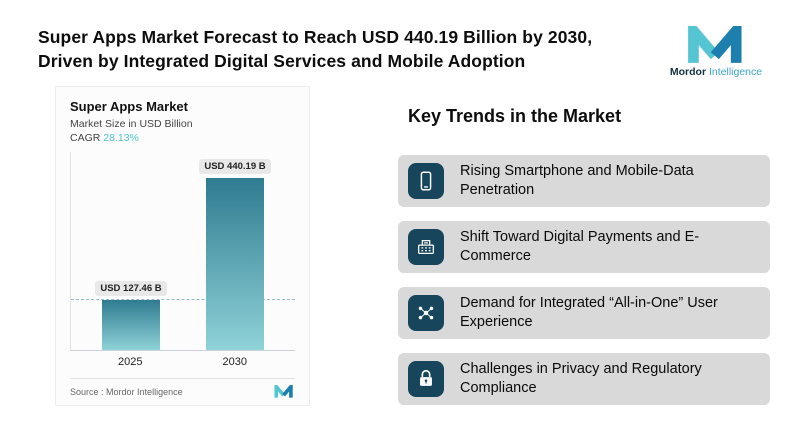  I want to click on source-label: Source :, so click(87, 391).